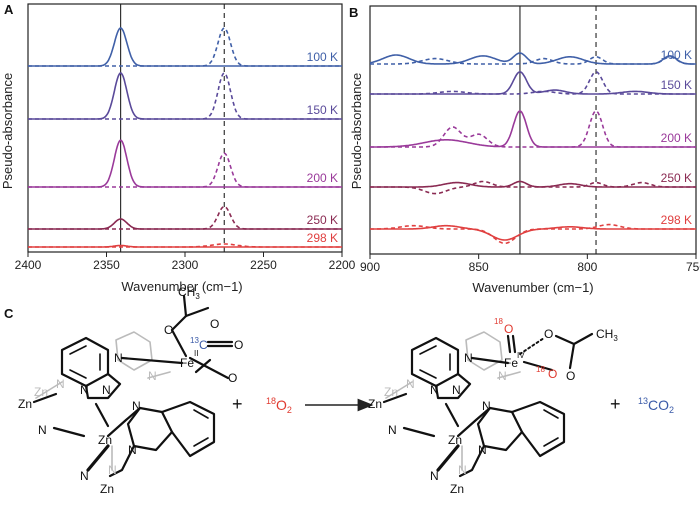  What do you see at coordinates (656, 405) in the screenshot?
I see `byproduct-13co2: 13CO2` at bounding box center [656, 405].